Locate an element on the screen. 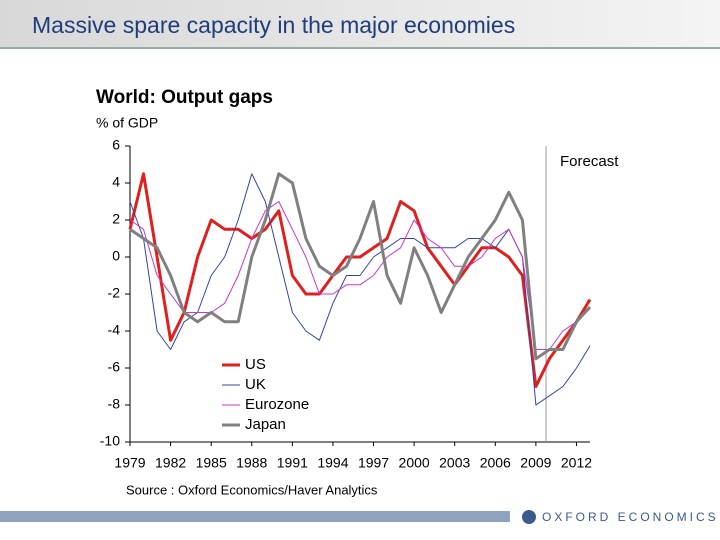 This screenshot has width=720, height=540. y-tick-label: 2 is located at coordinates (116, 219).